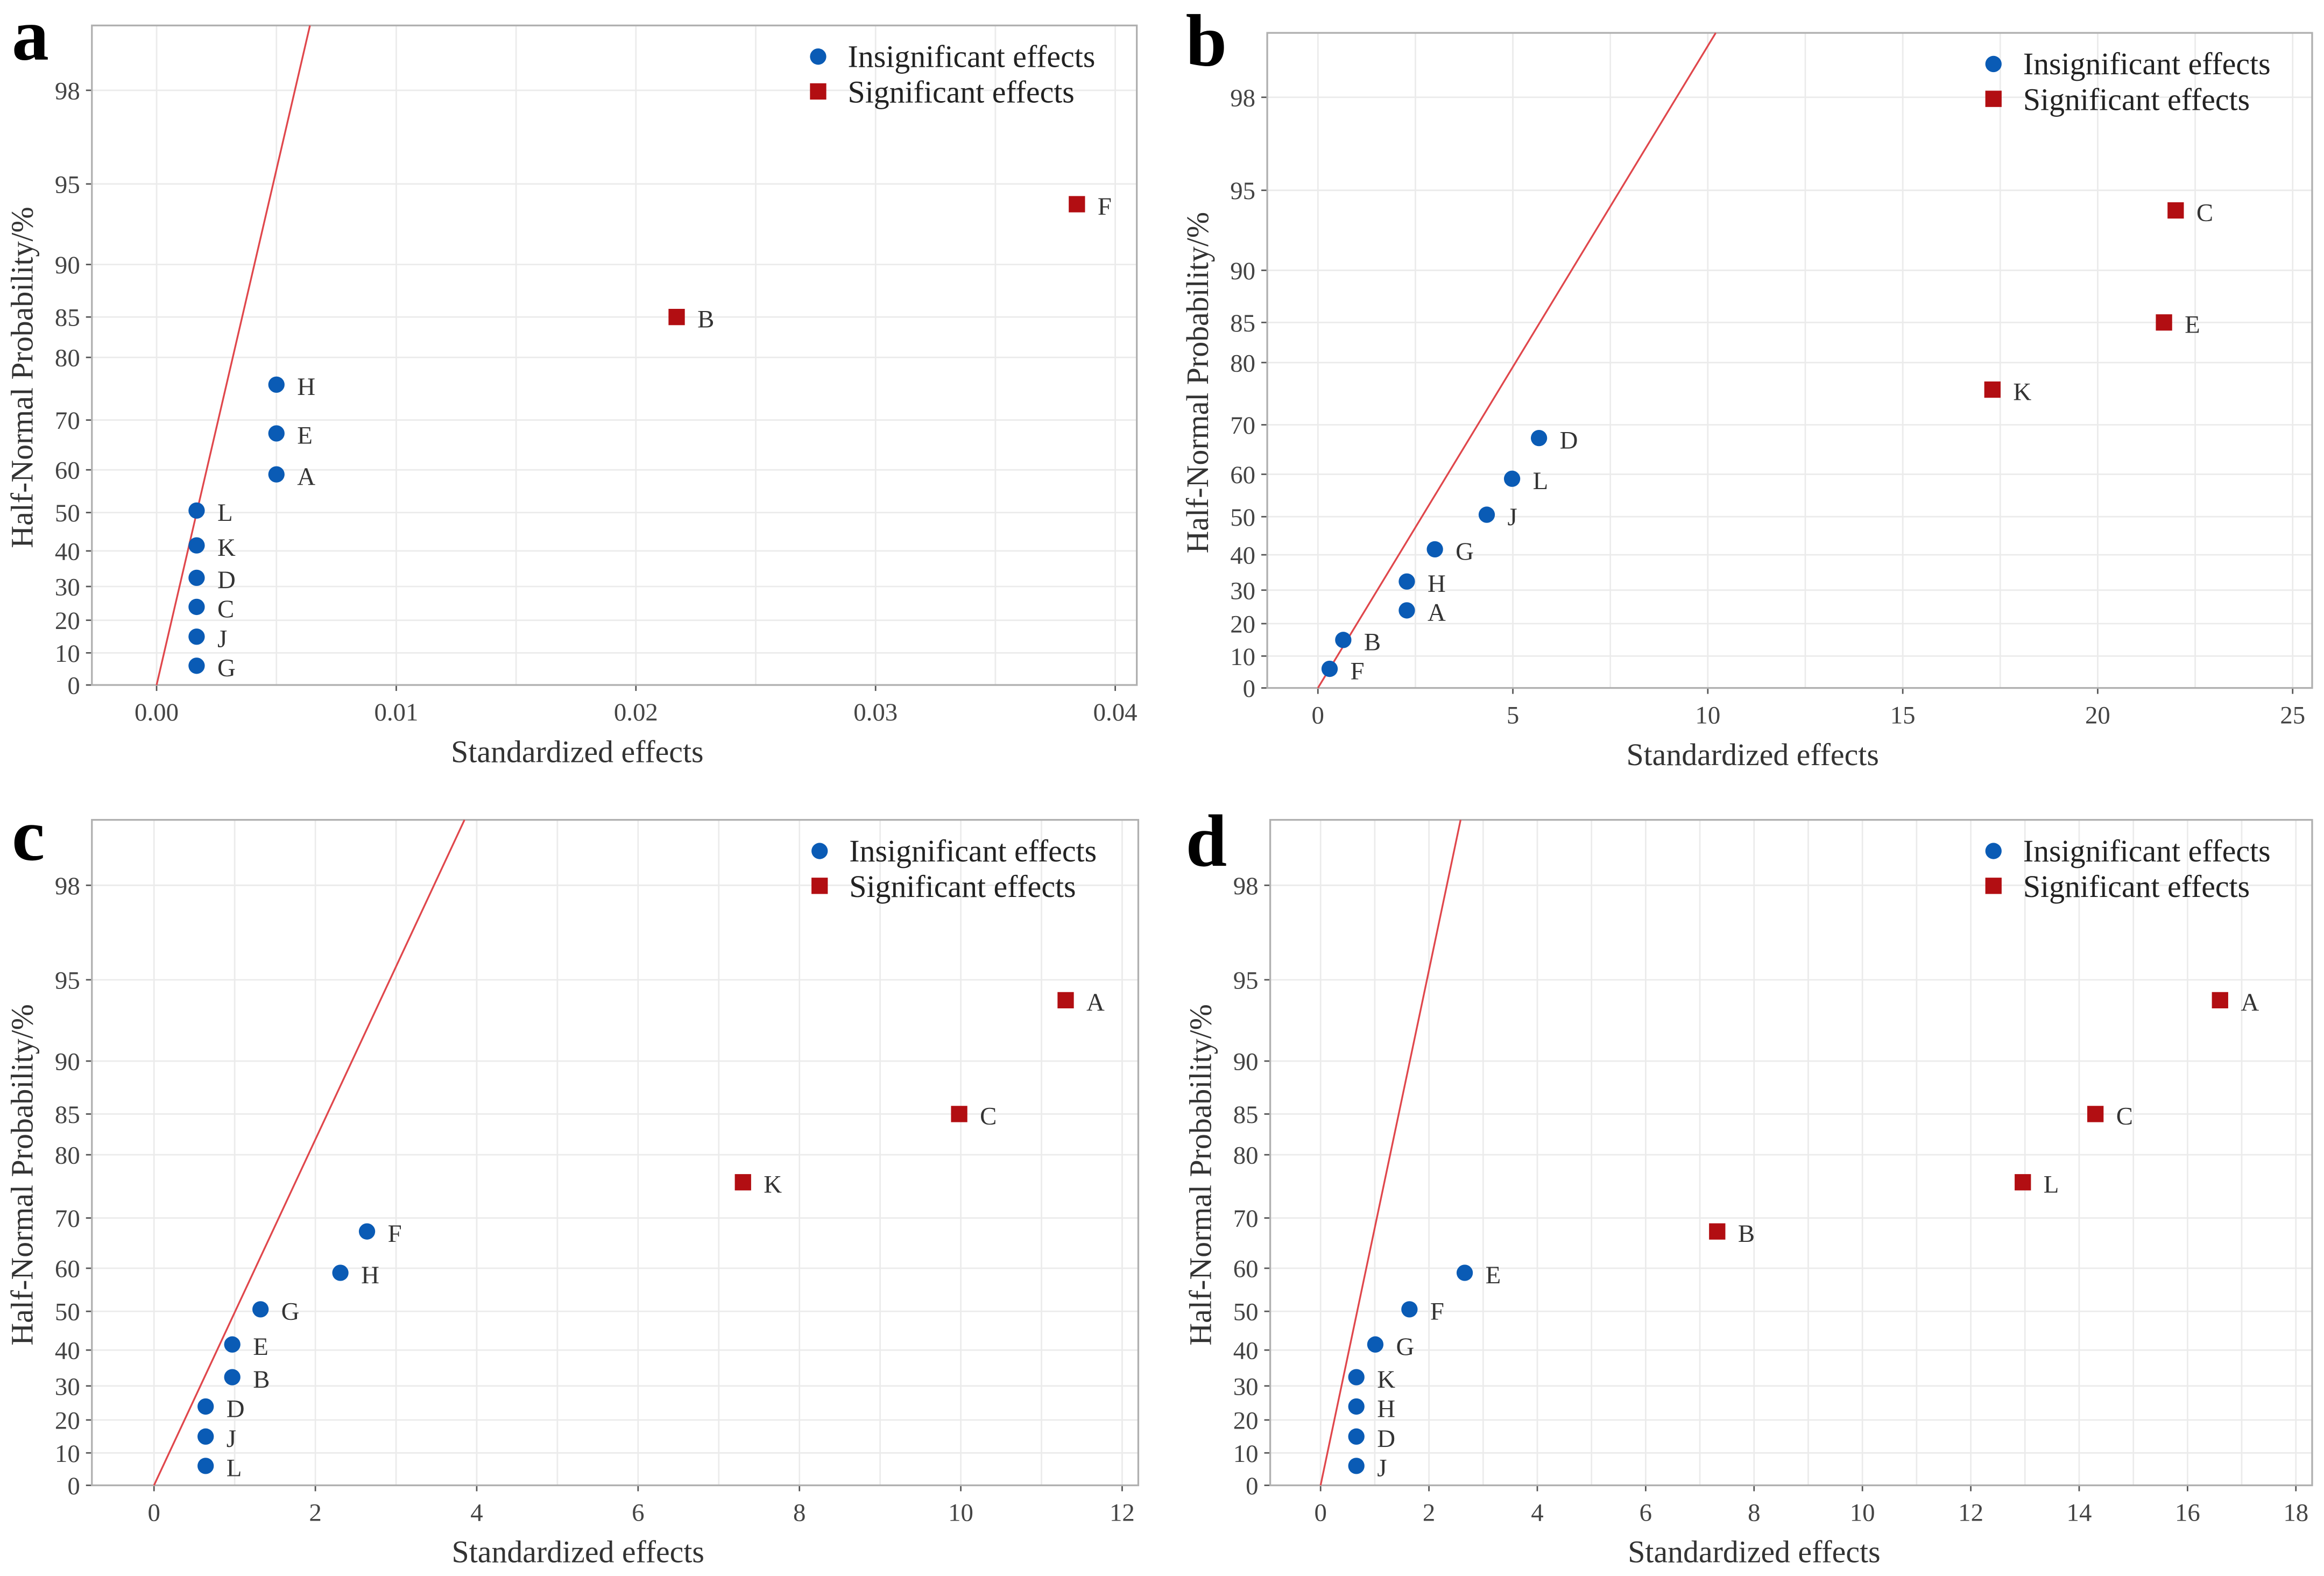 Image resolution: width=2324 pixels, height=1576 pixels. I want to click on panel-letter: b, so click(1206, 41).